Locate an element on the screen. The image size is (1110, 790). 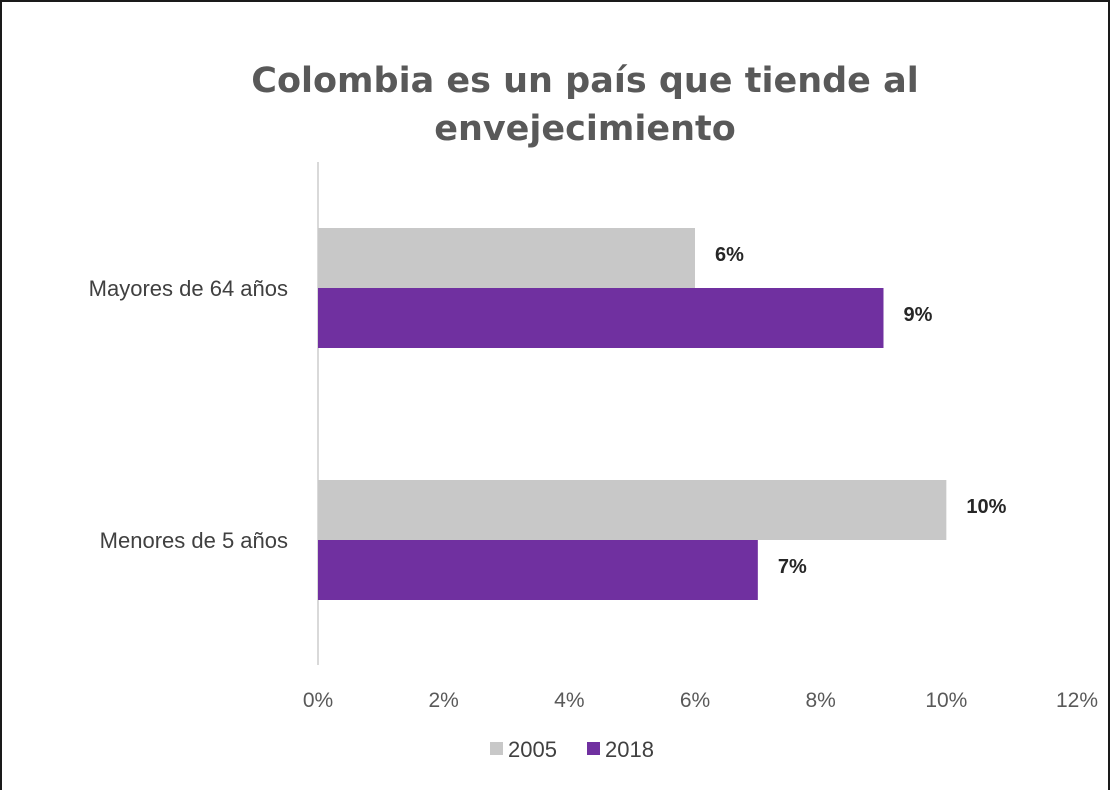
legend: 2005 2018 is located at coordinates (572, 749).